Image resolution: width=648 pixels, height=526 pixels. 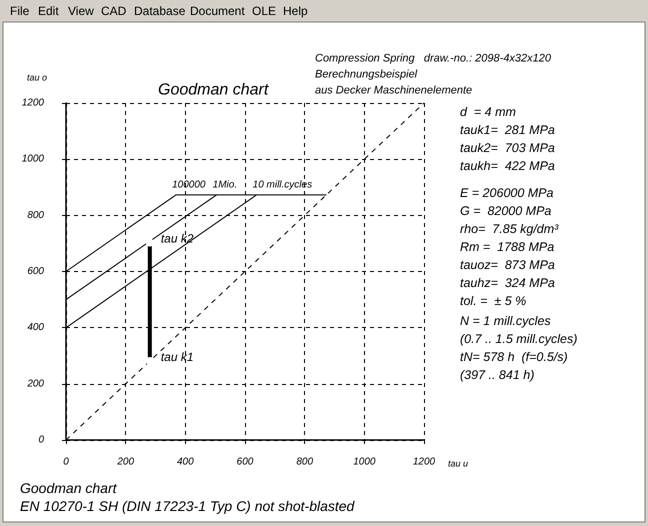 I want to click on chart-title: Goodman chart, so click(x=213, y=90).